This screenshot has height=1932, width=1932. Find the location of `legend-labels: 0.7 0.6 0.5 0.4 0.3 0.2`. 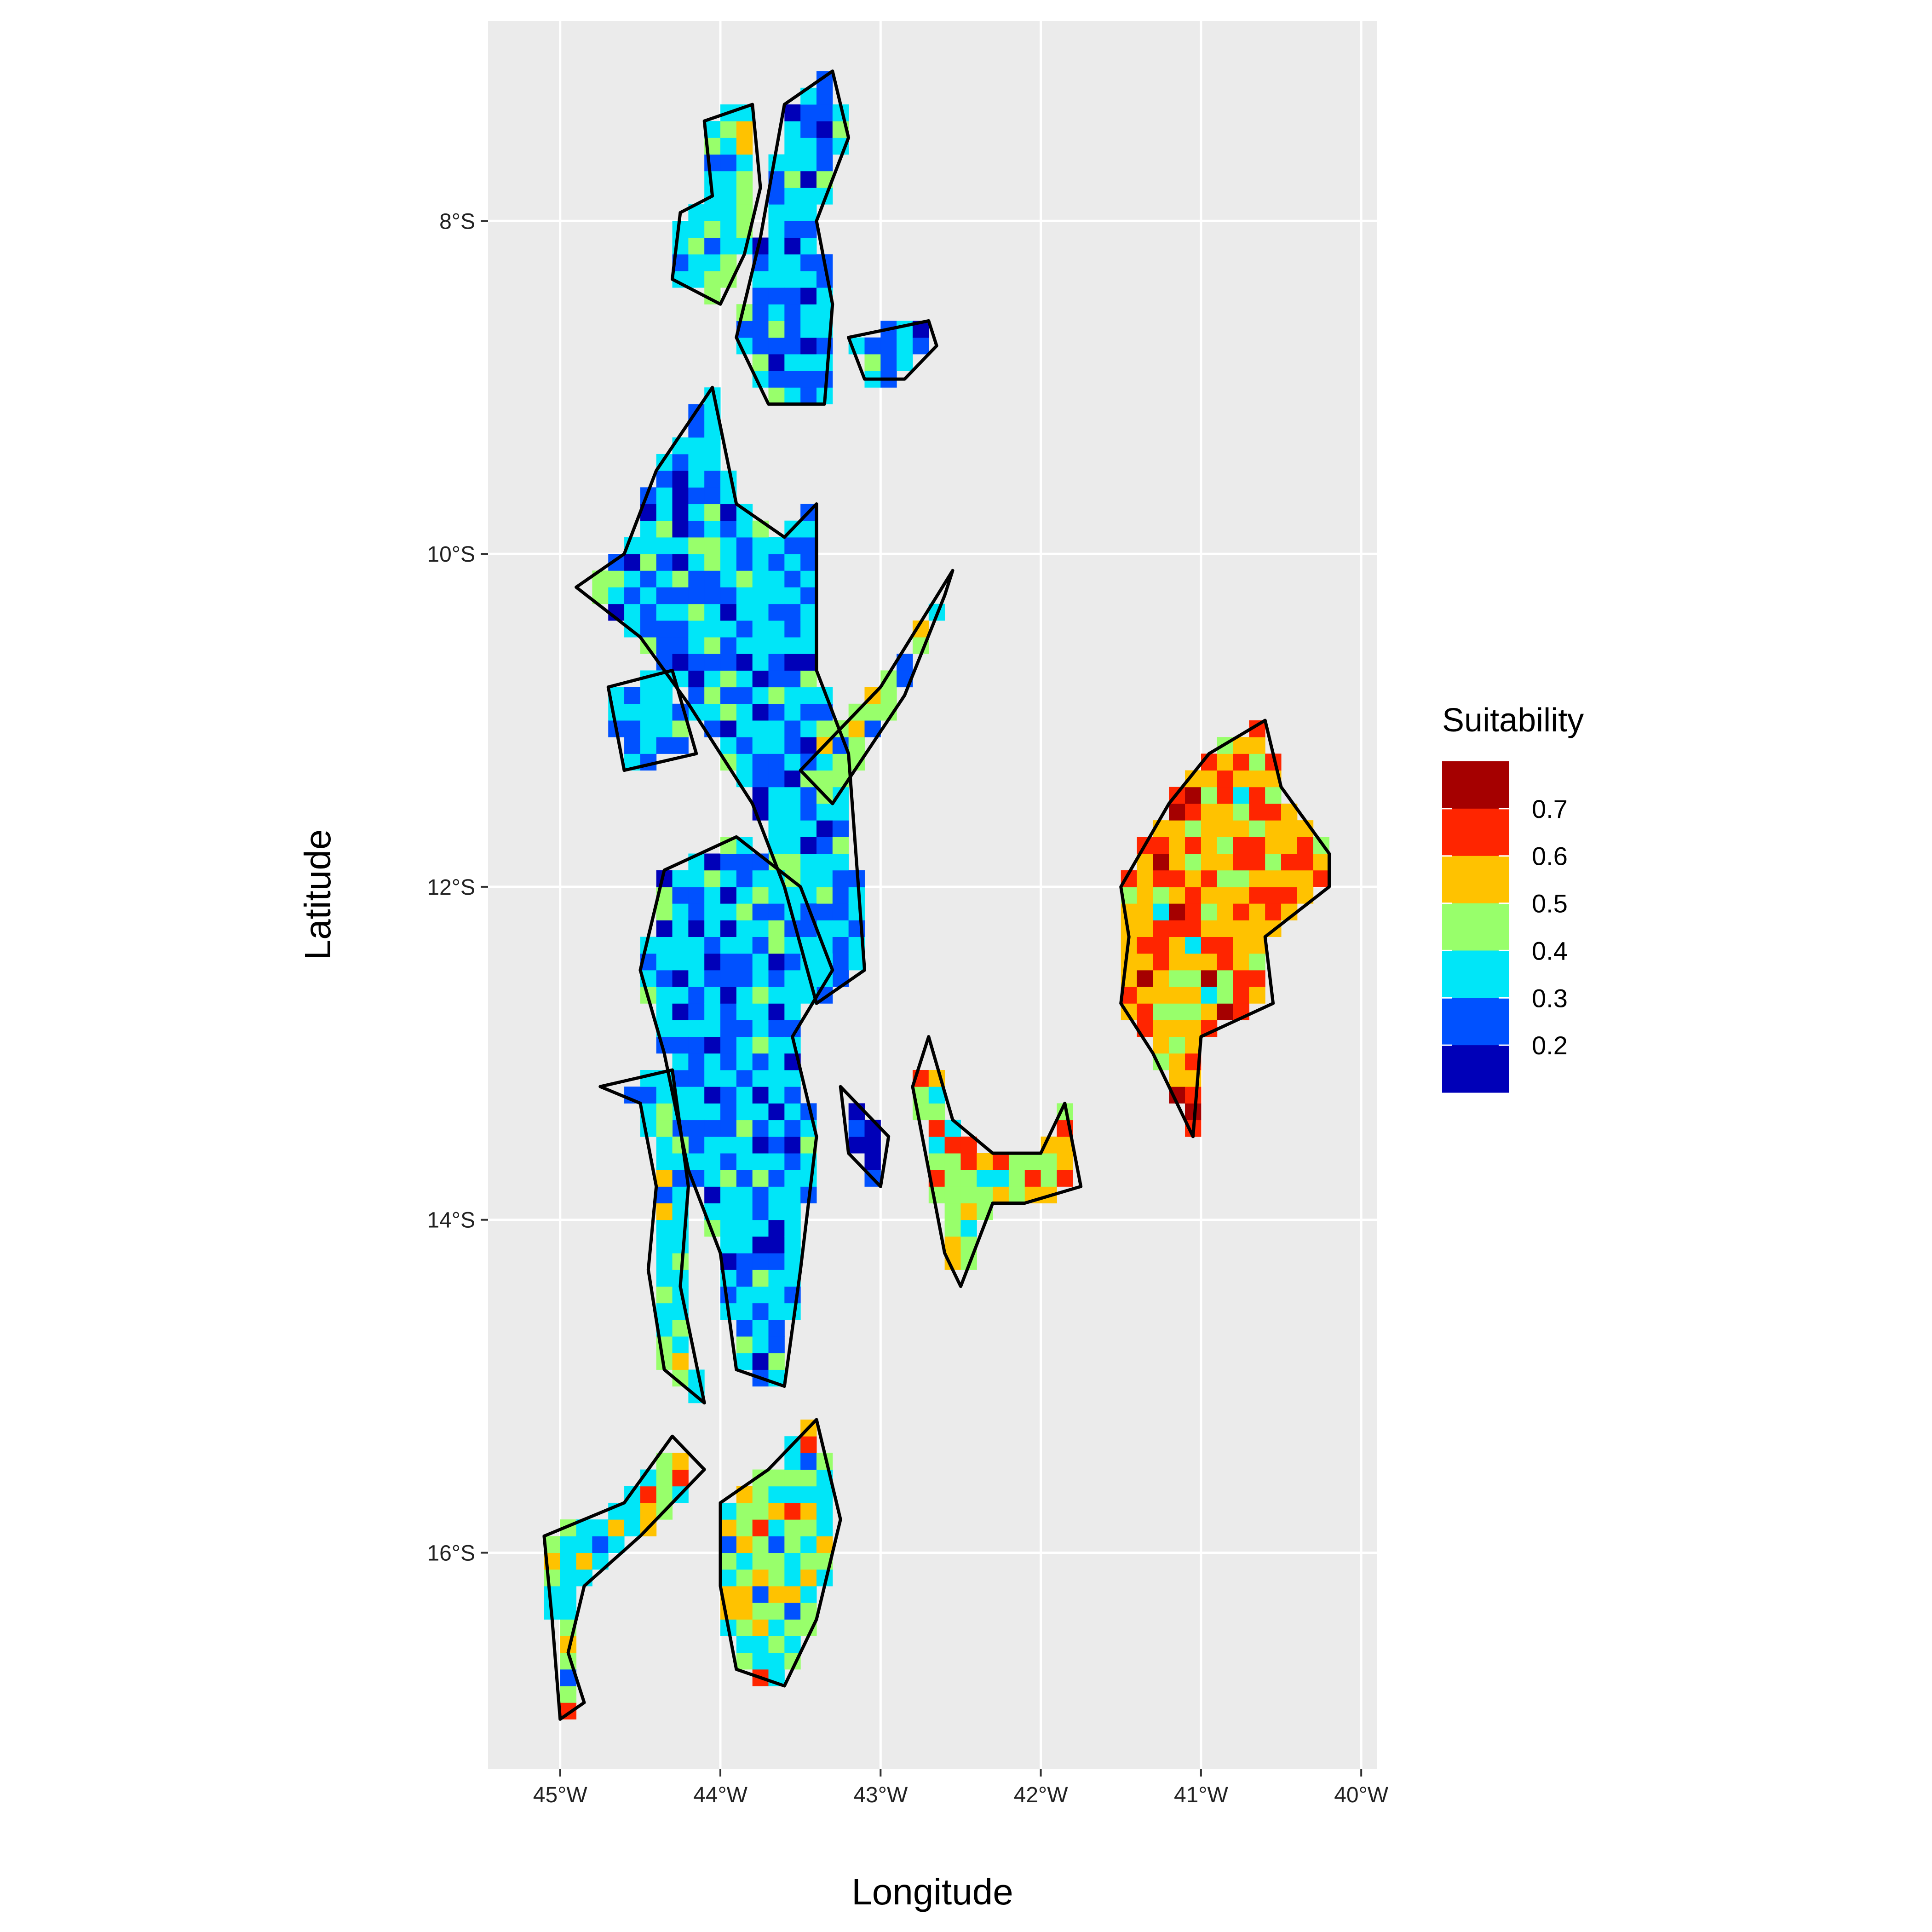

legend-labels: 0.7 0.6 0.5 0.4 0.3 0.2 is located at coordinates (1505, 927).